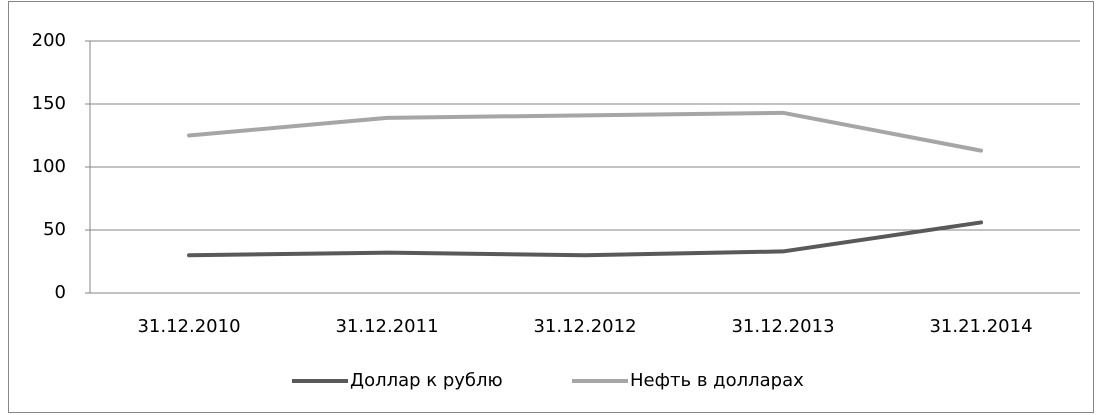 This screenshot has width=1096, height=415. What do you see at coordinates (782, 326) in the screenshot?
I see `x-tick-label: 31.12.2013` at bounding box center [782, 326].